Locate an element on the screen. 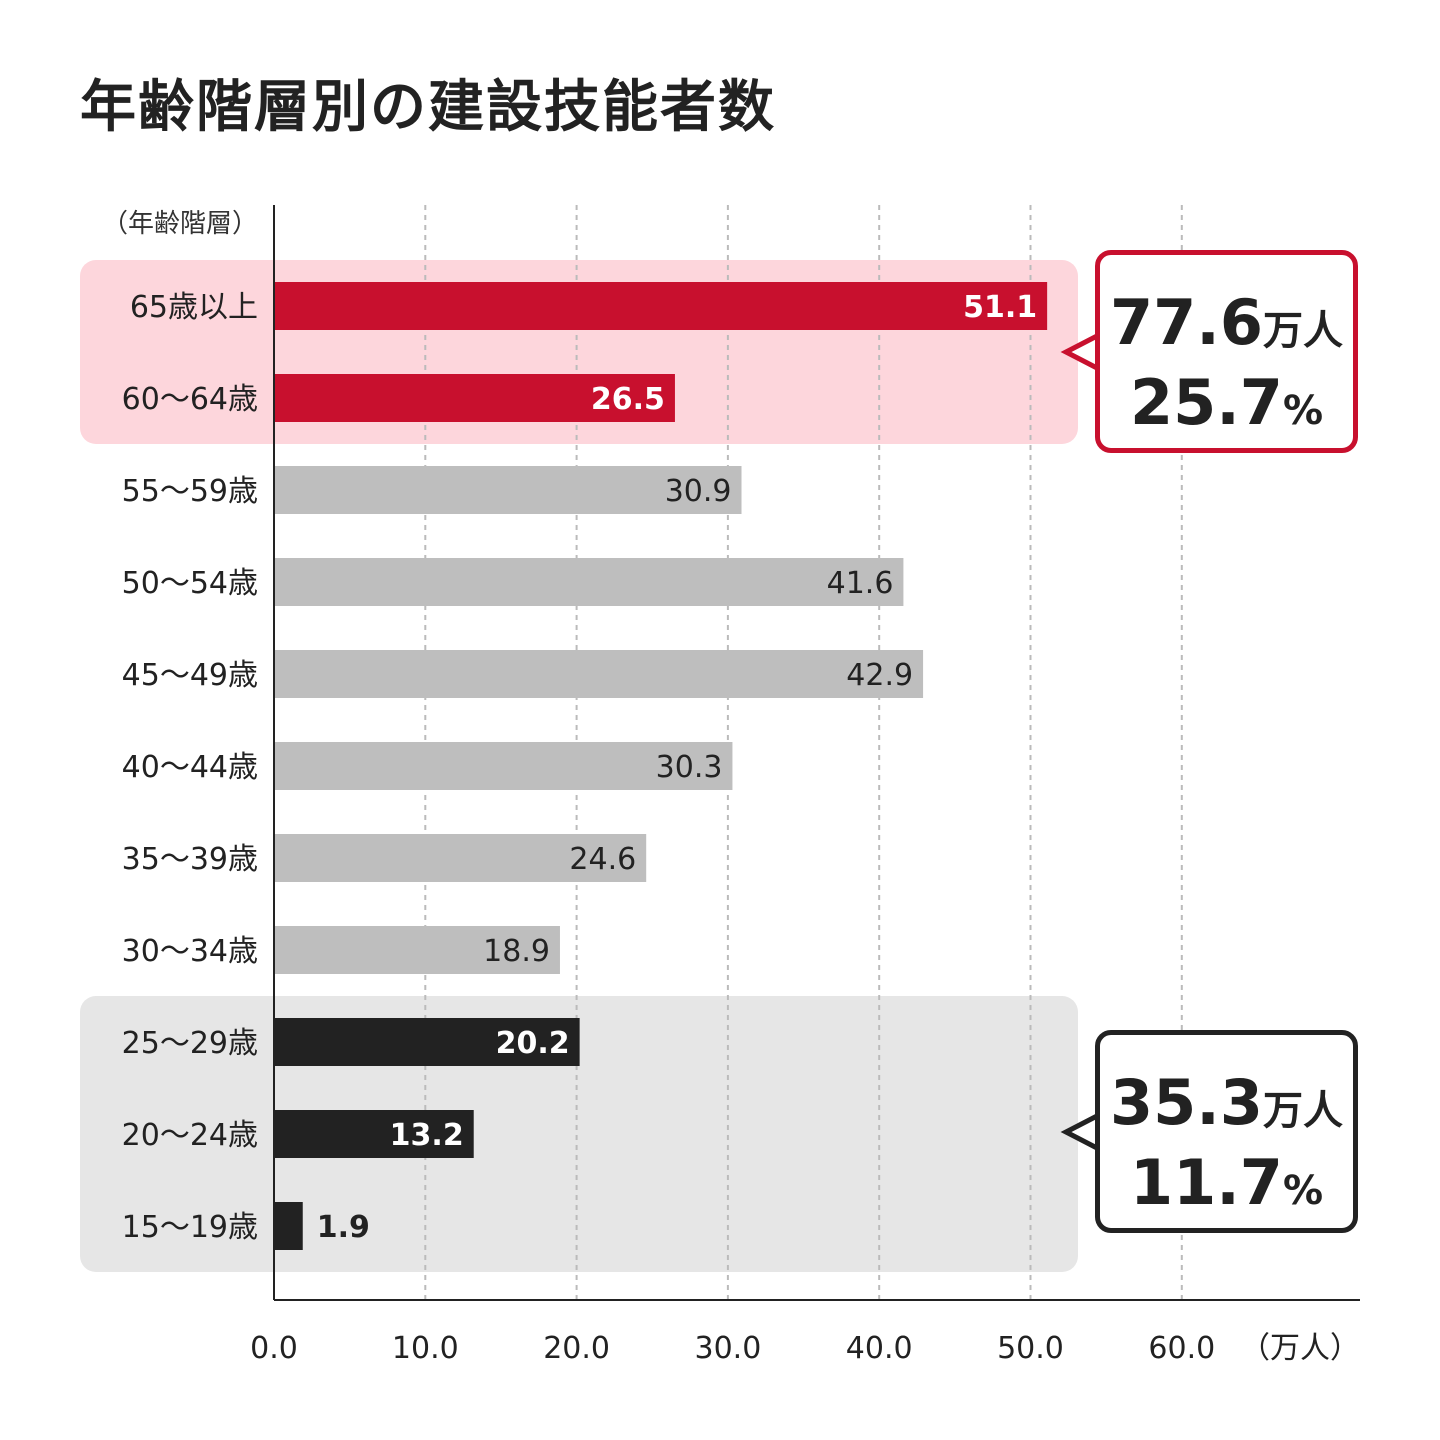  category-label: 20〜24歳 is located at coordinates (190, 1135).